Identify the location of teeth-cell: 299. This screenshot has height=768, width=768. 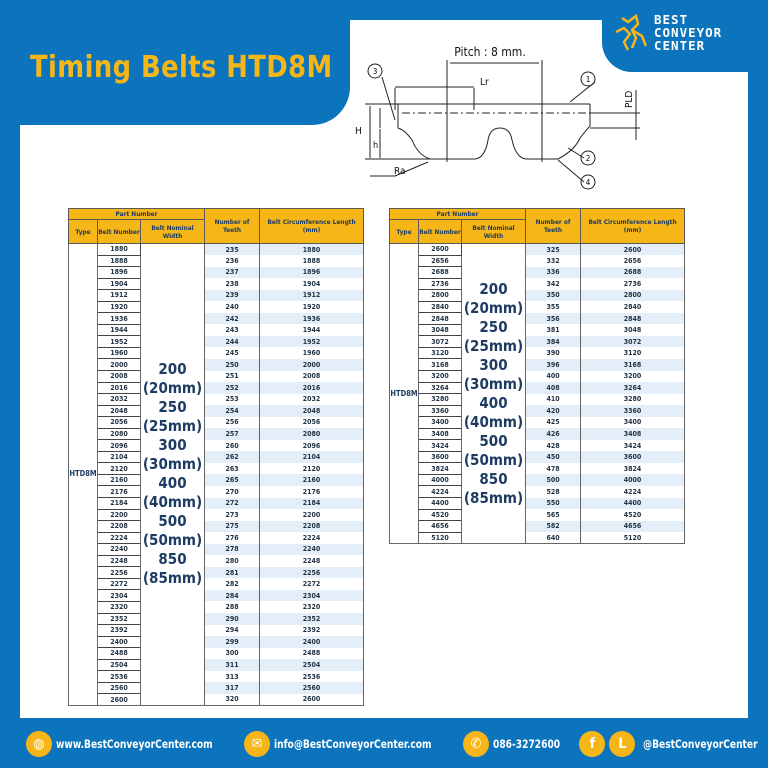
(232, 642).